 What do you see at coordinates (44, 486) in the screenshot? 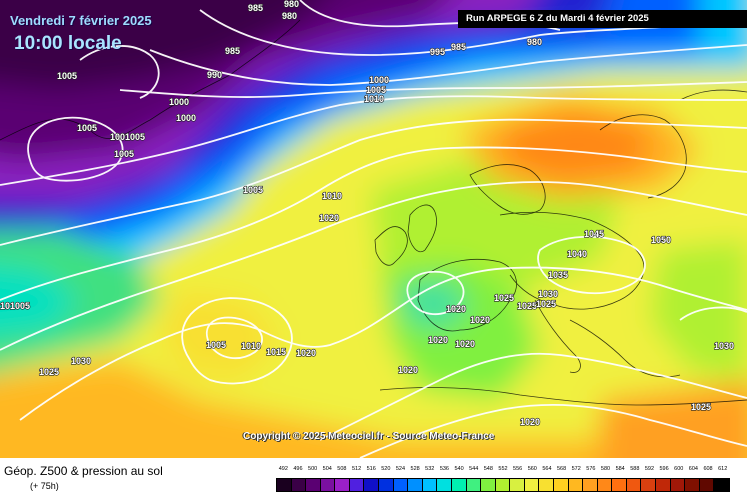
I see `forecast-lead-time: (+ 75h)` at bounding box center [44, 486].